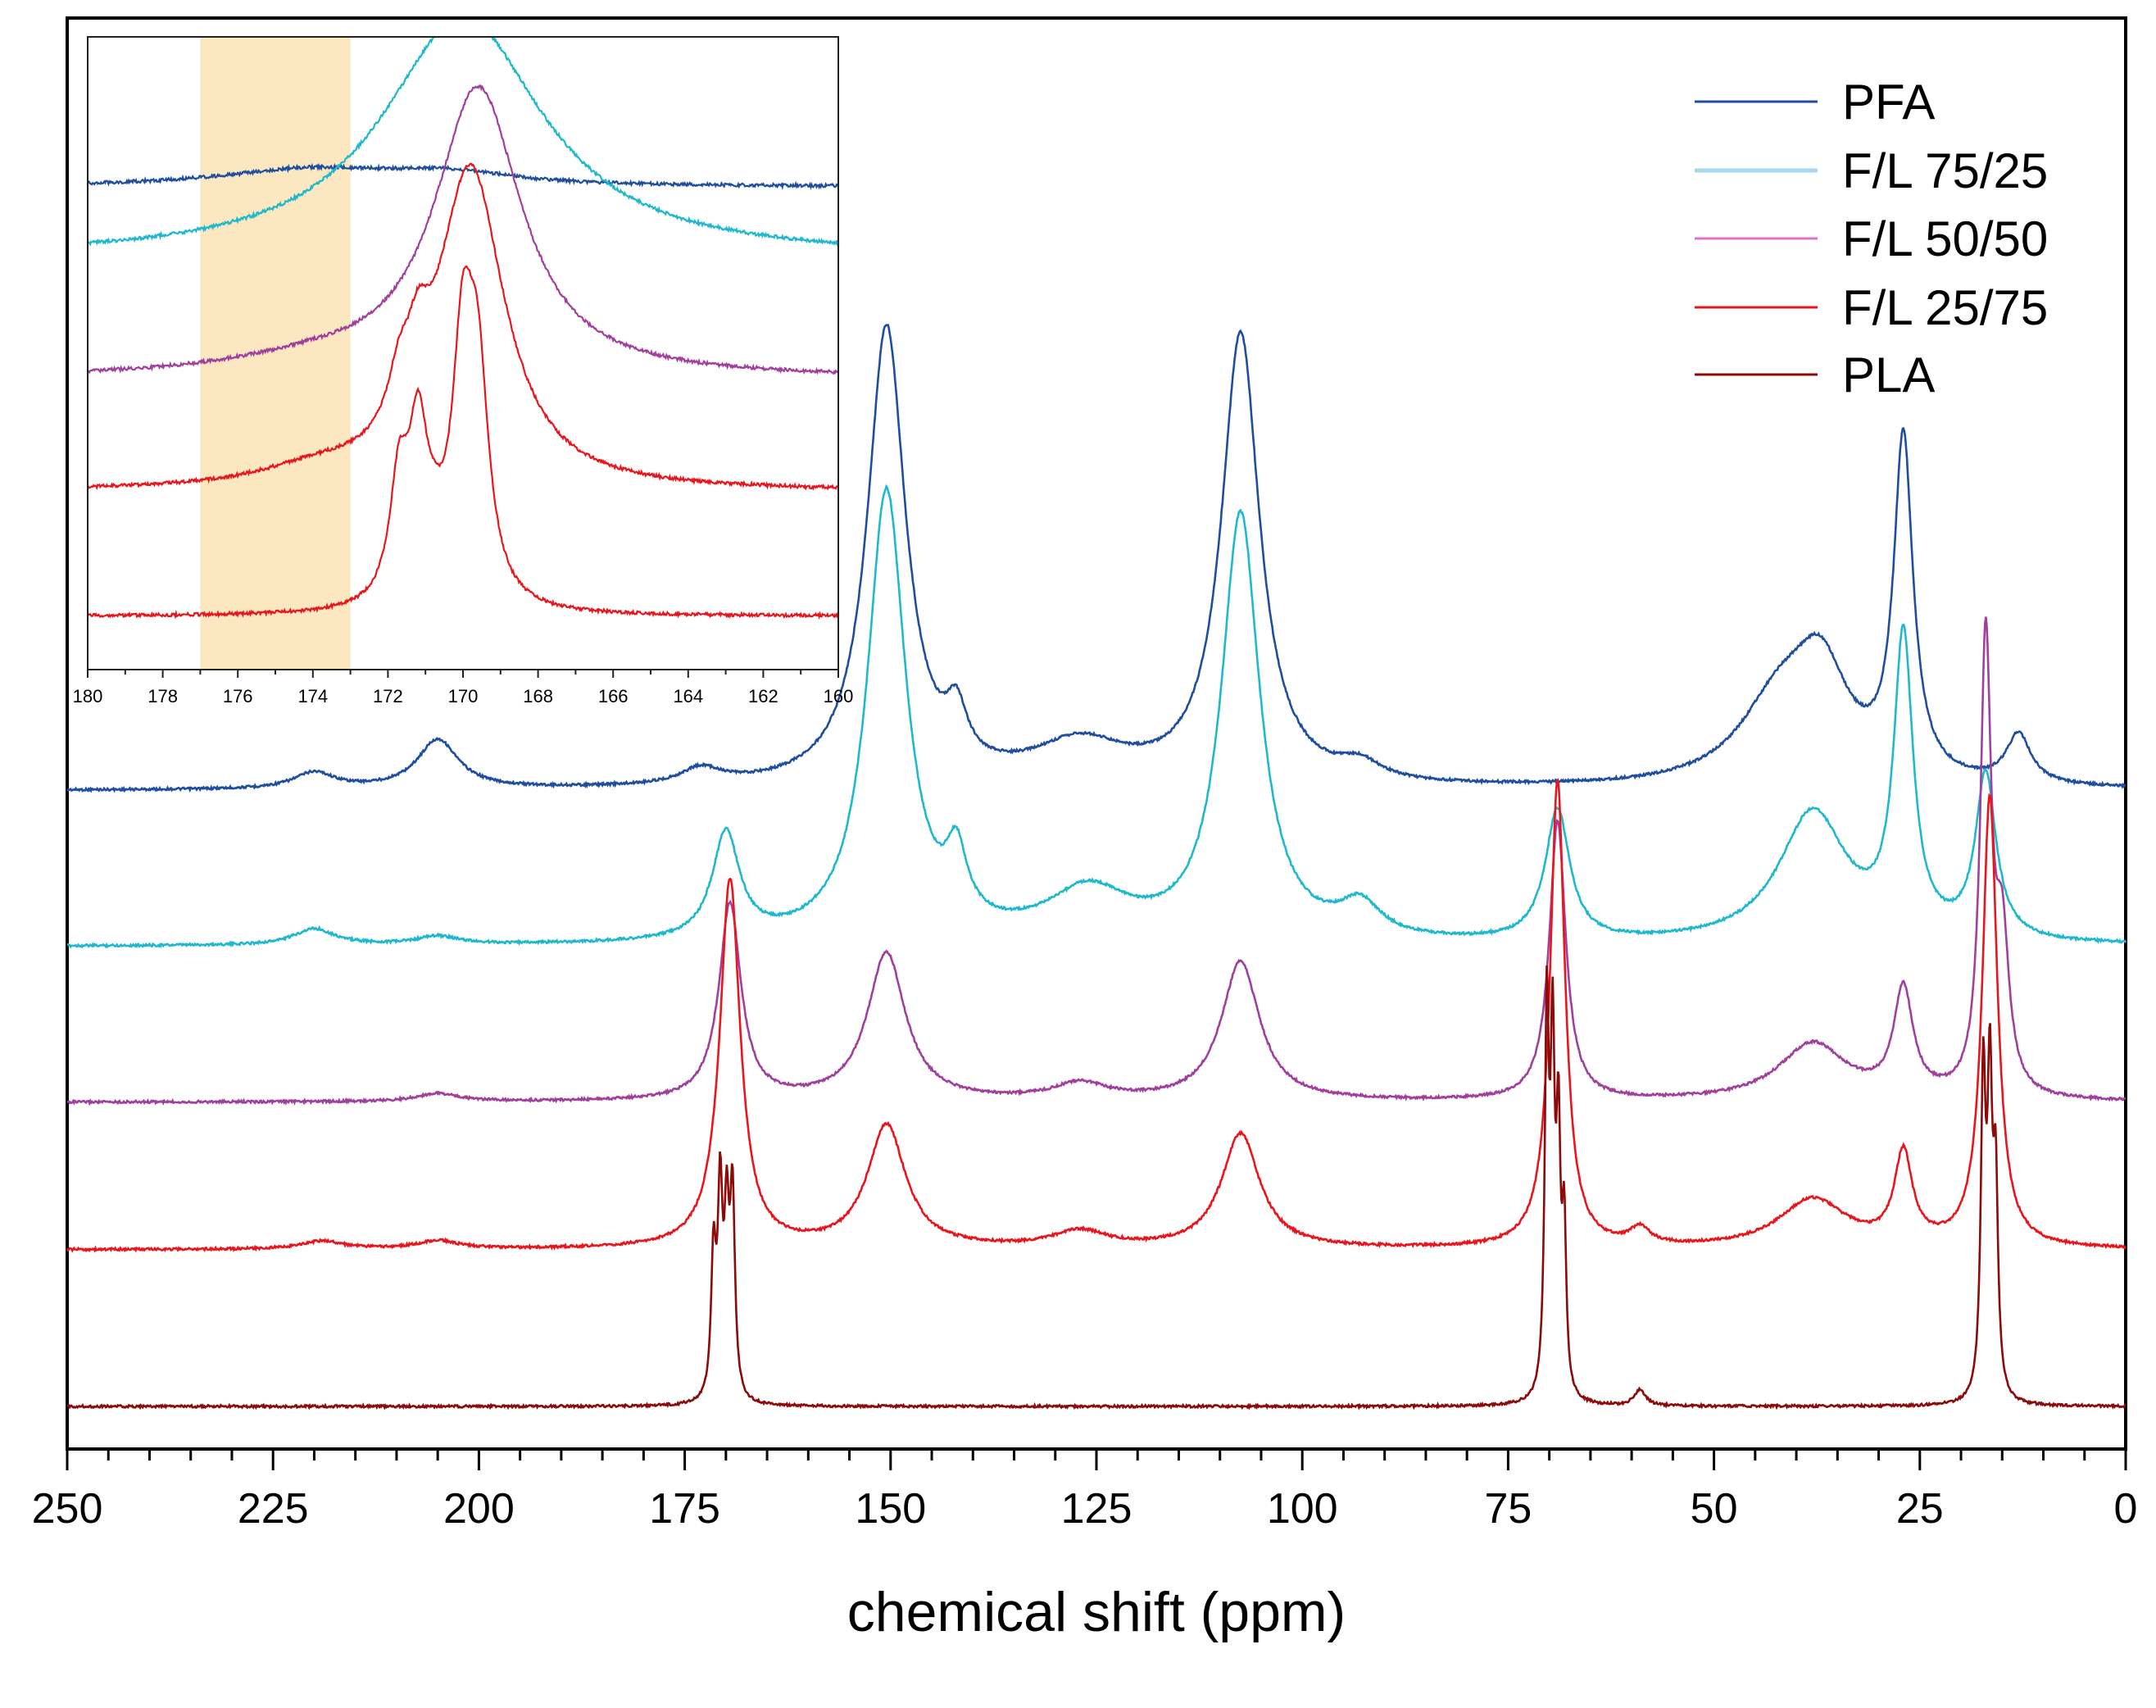 The height and width of the screenshot is (1708, 2156). I want to click on legend-label-fl-50-50: F/L 50/50, so click(1945, 239).